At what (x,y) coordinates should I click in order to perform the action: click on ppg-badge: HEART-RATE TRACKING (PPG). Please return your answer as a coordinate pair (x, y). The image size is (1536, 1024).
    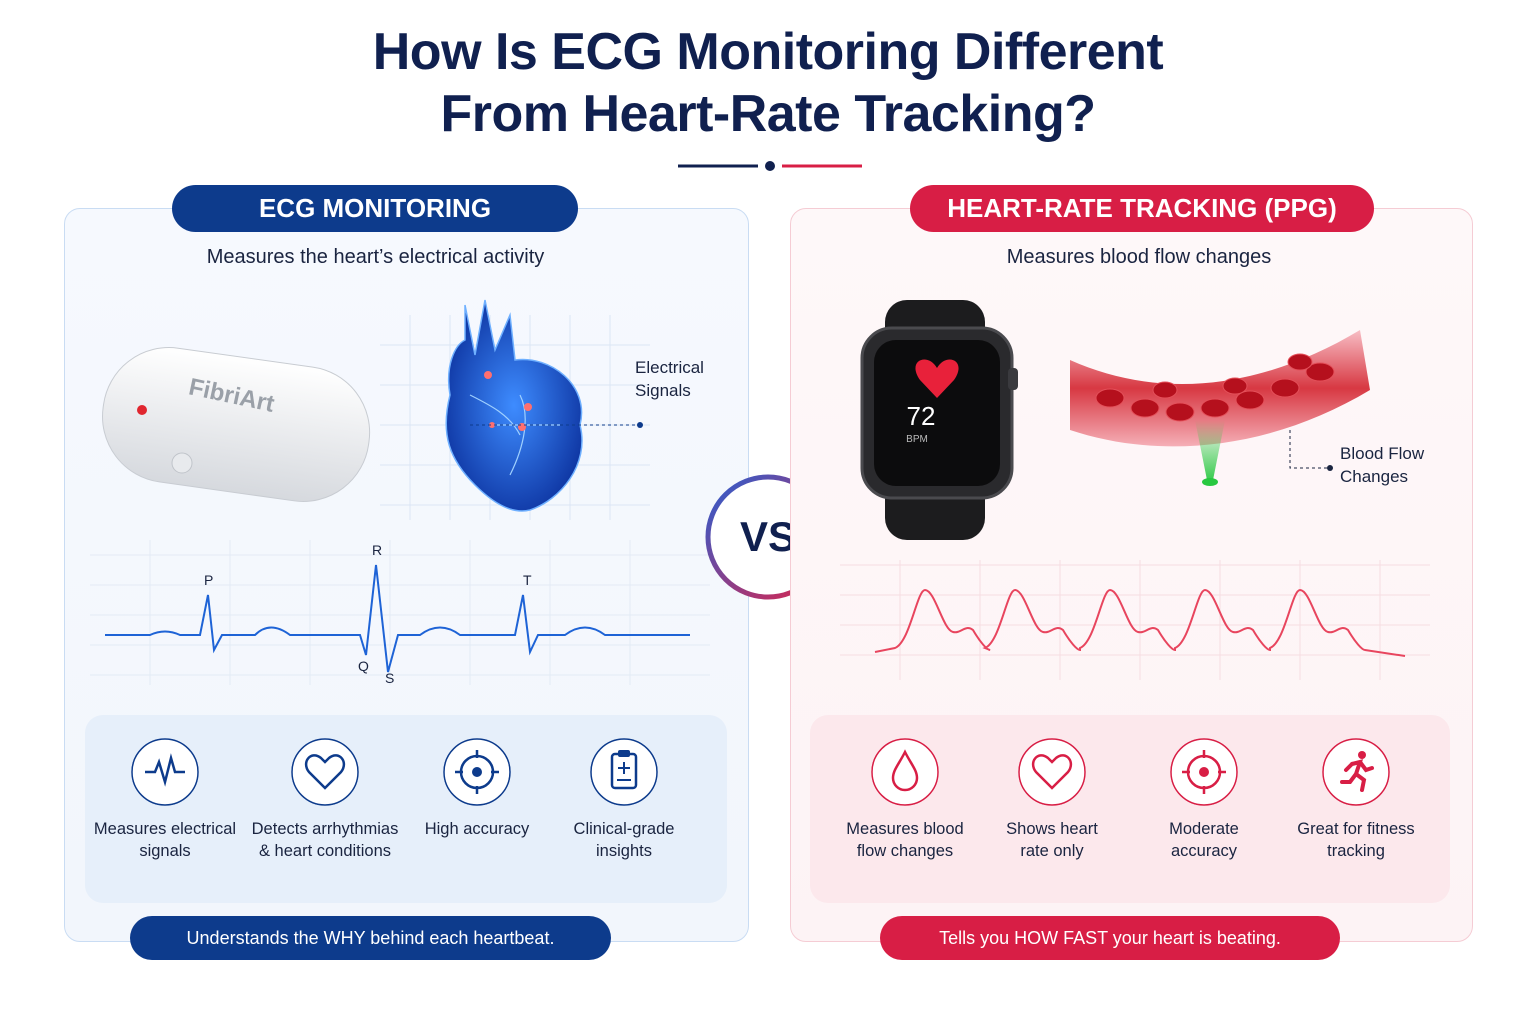
    Looking at the image, I should click on (1142, 208).